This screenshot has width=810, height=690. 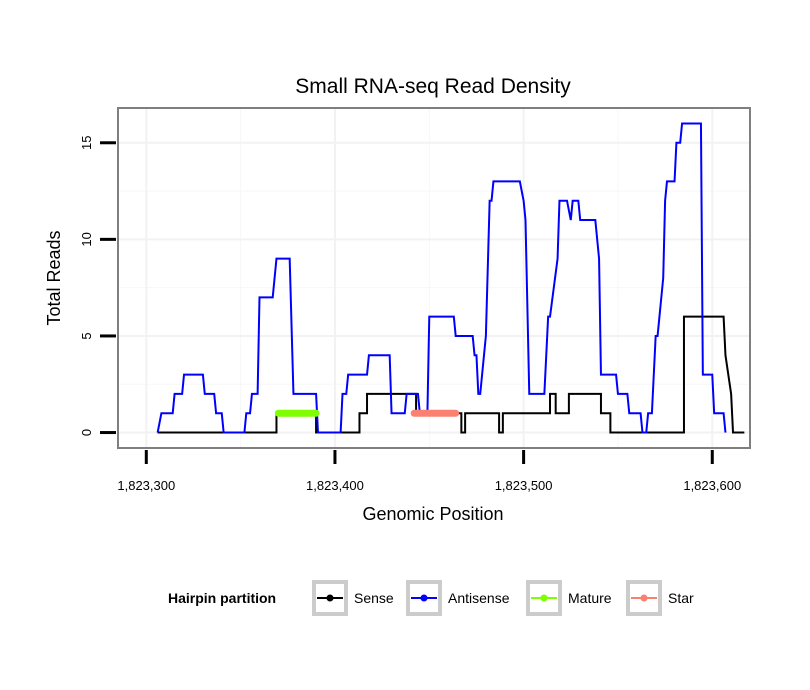 I want to click on y-axis: 0 5 10 15, so click(x=97, y=286).